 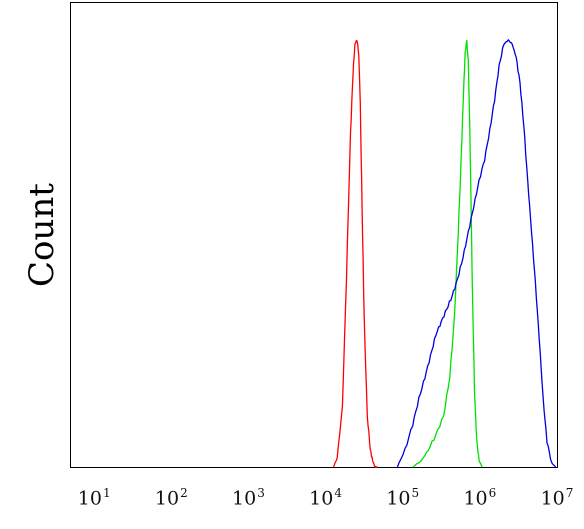 What do you see at coordinates (338, 493) in the screenshot?
I see `x-tick-exponent: 4` at bounding box center [338, 493].